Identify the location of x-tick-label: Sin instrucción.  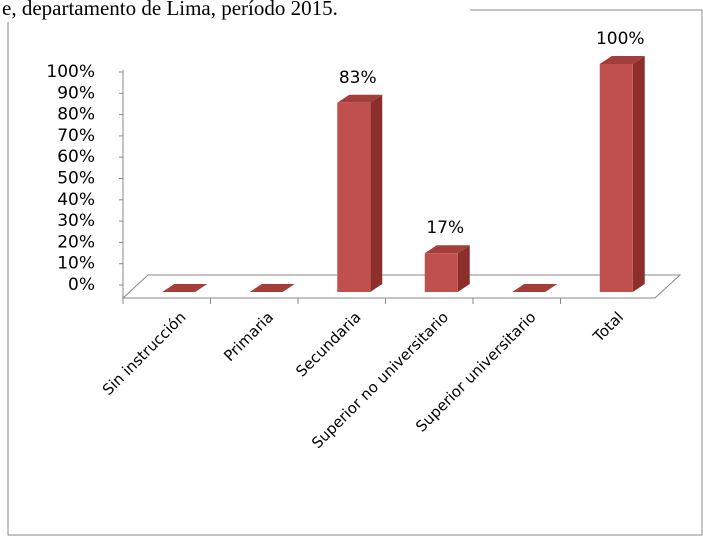
(144, 353).